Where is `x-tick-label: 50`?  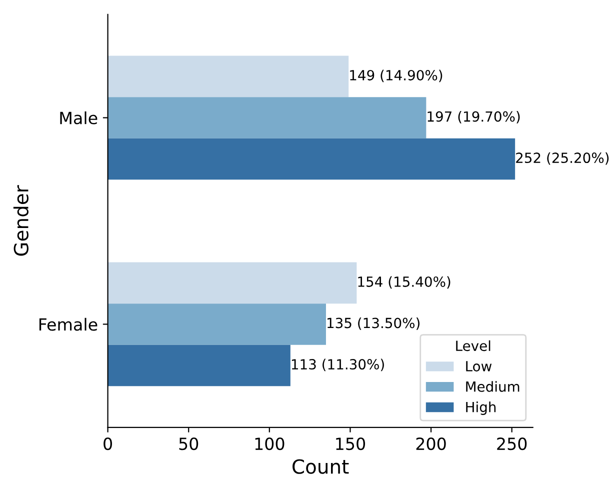
x-tick-label: 50 is located at coordinates (188, 443).